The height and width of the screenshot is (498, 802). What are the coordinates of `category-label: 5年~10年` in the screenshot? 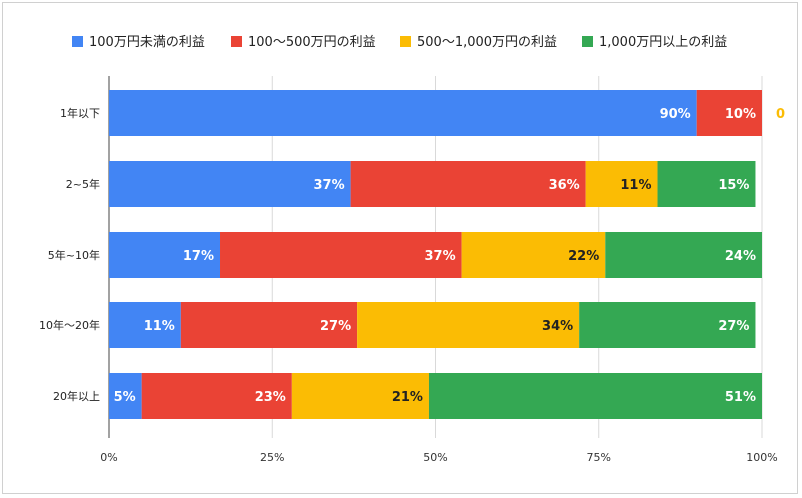 It's located at (74, 255).